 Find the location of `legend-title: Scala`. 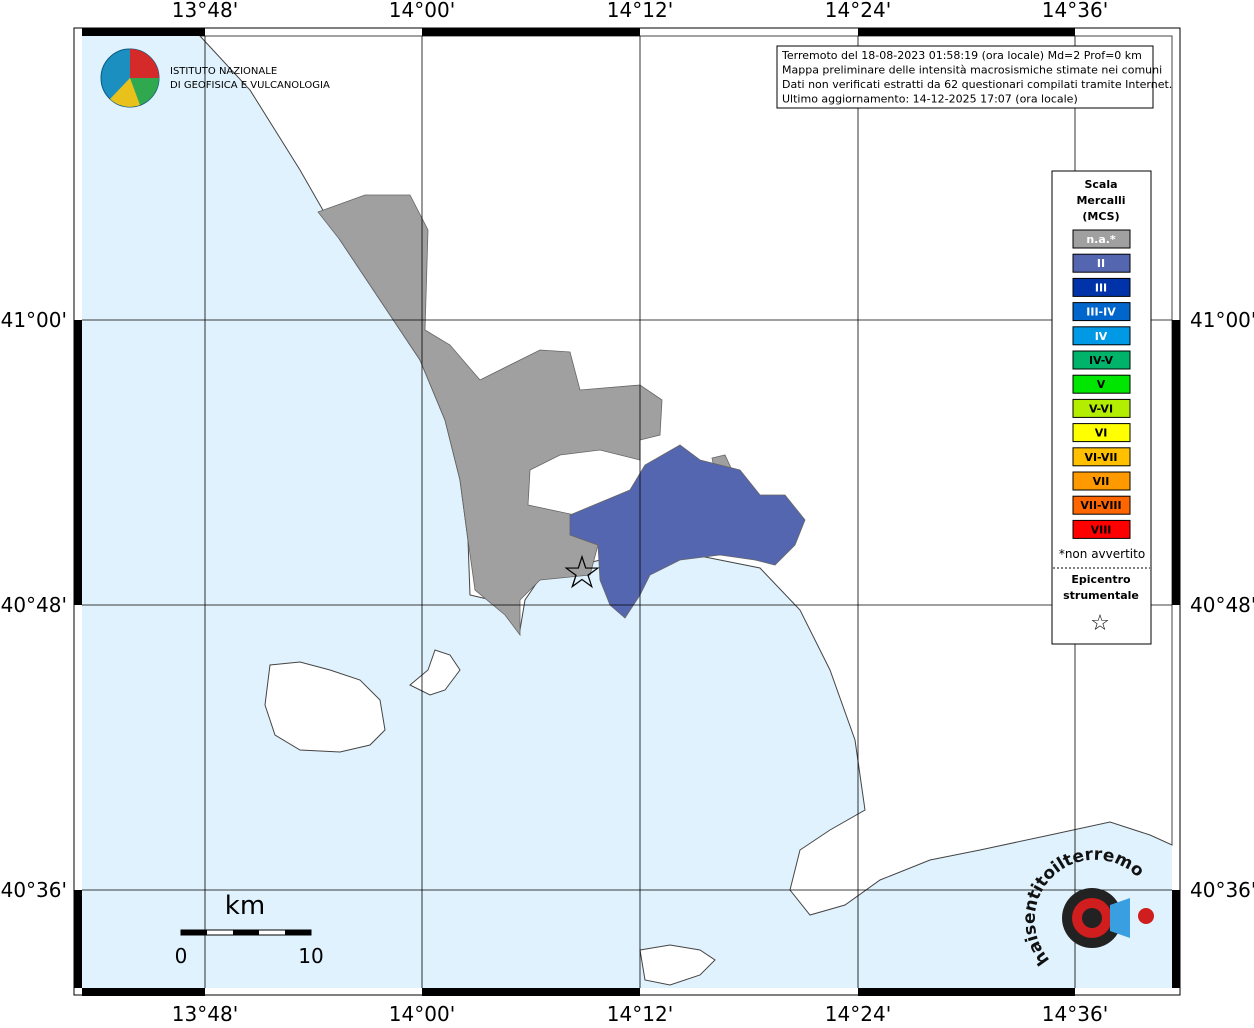

legend-title: Scala is located at coordinates (1100, 184).